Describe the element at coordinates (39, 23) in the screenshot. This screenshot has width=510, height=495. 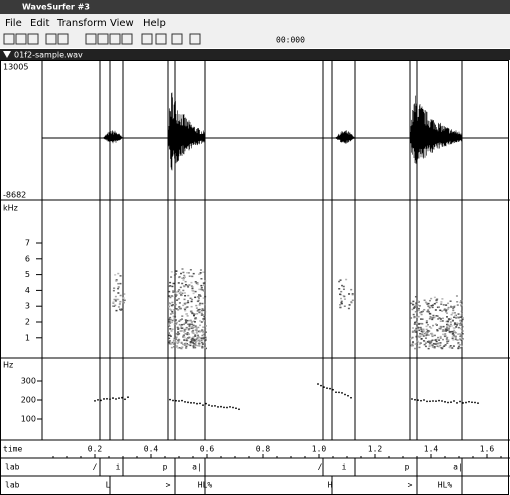
I see `menu-item: Edit` at that location.